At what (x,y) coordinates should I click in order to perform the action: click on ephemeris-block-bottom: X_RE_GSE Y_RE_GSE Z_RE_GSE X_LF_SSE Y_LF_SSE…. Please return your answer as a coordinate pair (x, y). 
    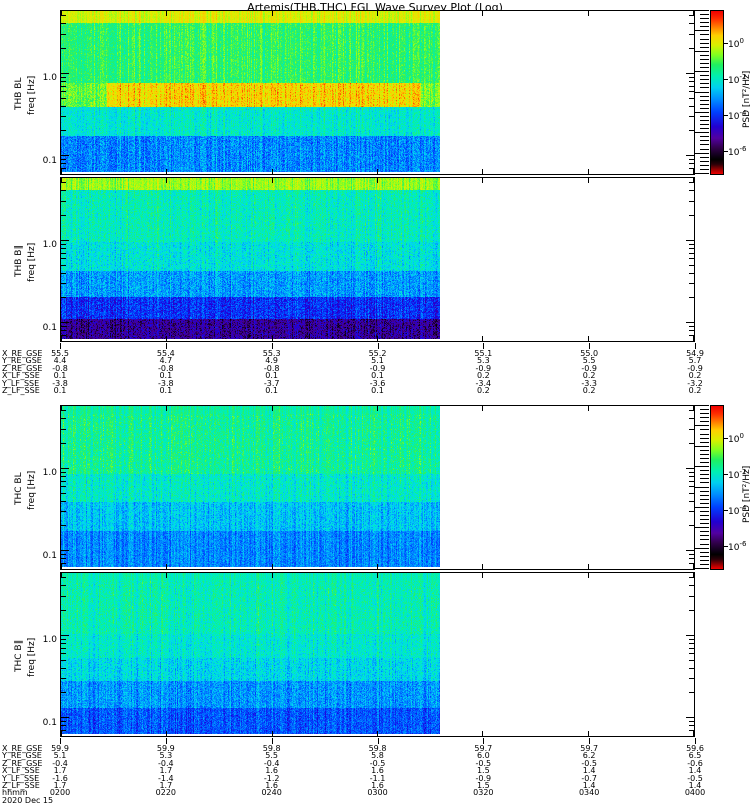
    Looking at the image, I should click on (375, 774).